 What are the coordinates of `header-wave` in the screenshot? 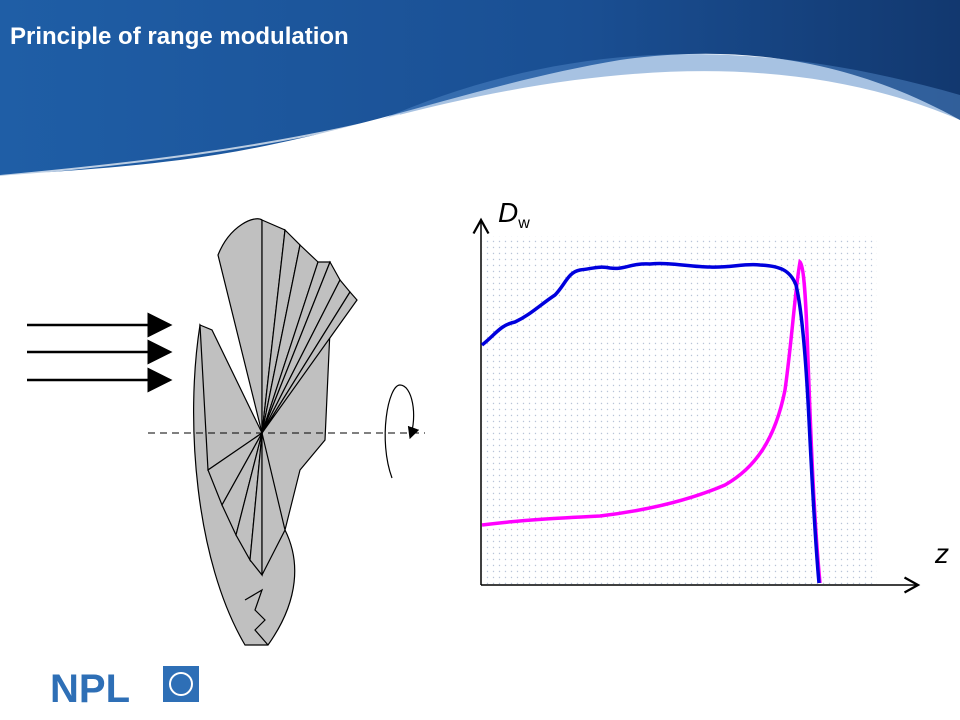 It's located at (670, 87).